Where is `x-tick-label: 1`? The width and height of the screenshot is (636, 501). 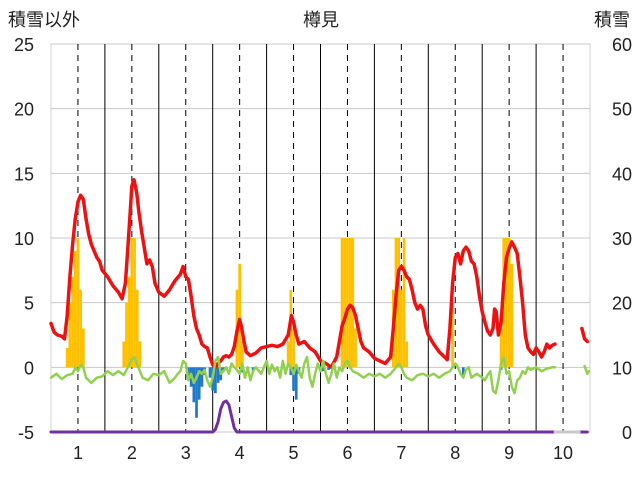
x-tick-label: 1 is located at coordinates (78, 453).